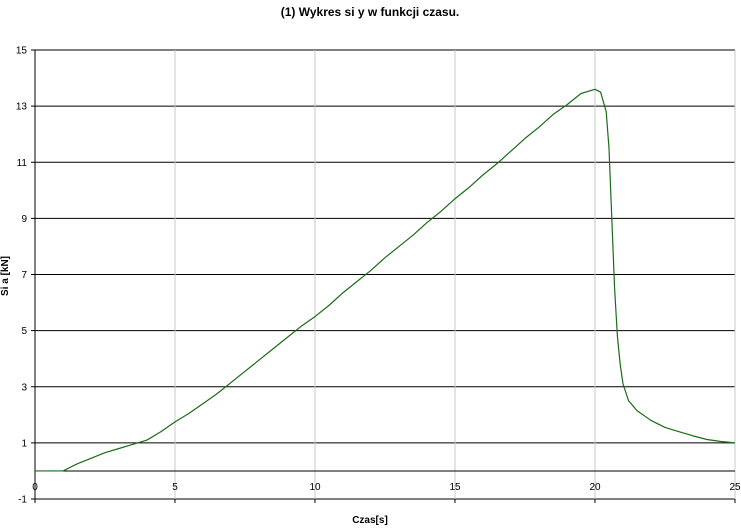 This screenshot has width=741, height=528. What do you see at coordinates (735, 487) in the screenshot?
I see `x-tick-label: 25` at bounding box center [735, 487].